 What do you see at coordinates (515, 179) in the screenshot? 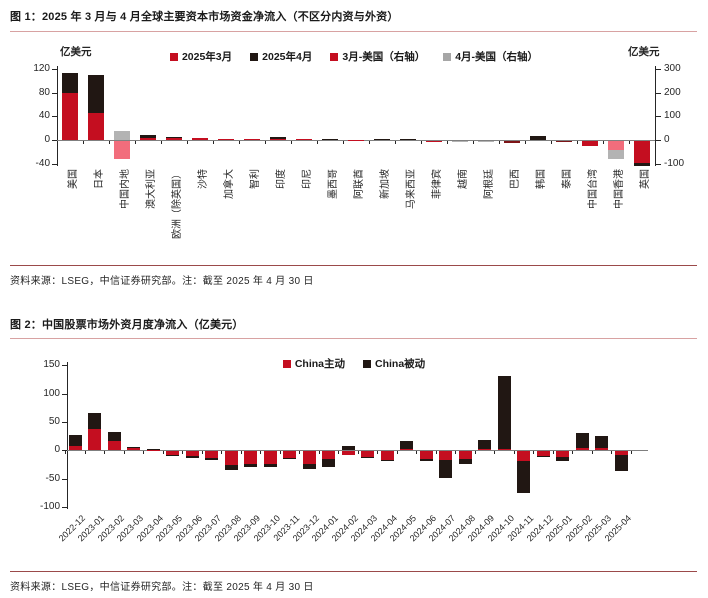
I see `figure1-category-label-text: 巴西` at bounding box center [515, 179].